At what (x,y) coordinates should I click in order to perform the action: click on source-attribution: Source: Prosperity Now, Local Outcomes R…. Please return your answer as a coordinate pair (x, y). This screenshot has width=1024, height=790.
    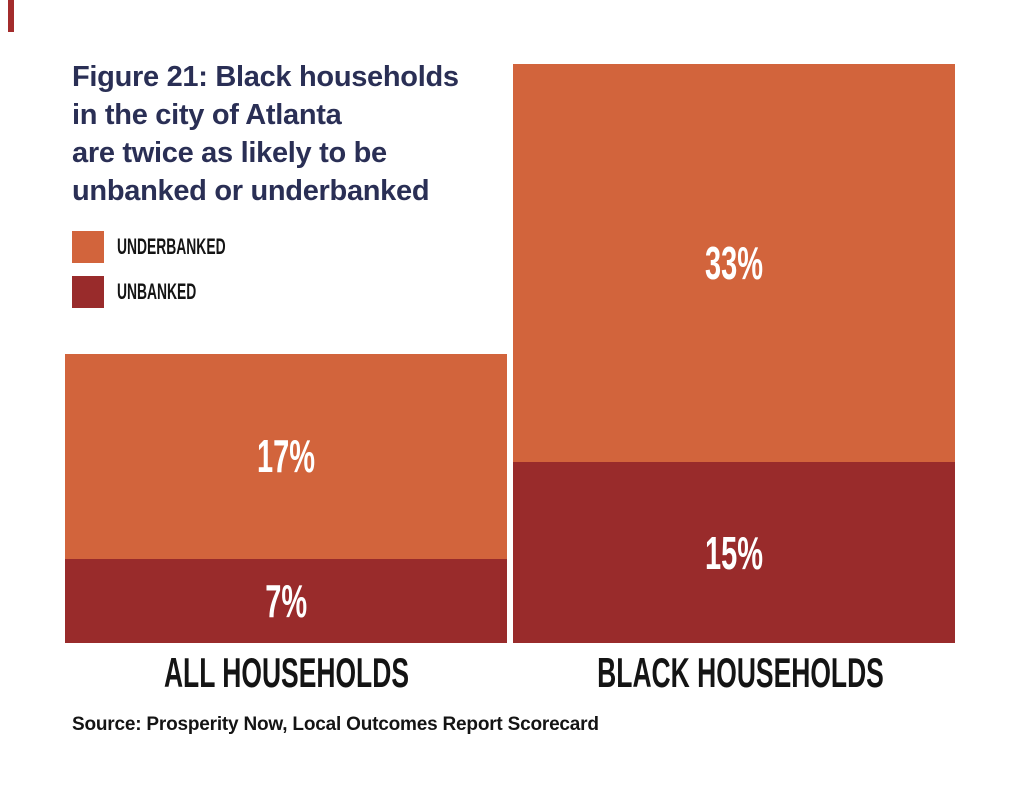
    Looking at the image, I should click on (335, 724).